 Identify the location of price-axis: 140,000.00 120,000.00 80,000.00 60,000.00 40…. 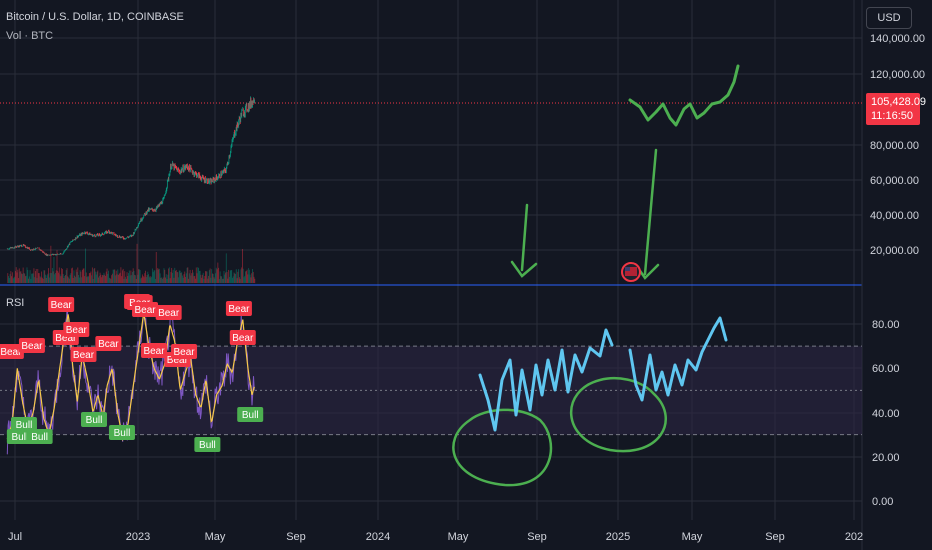
(897, 270).